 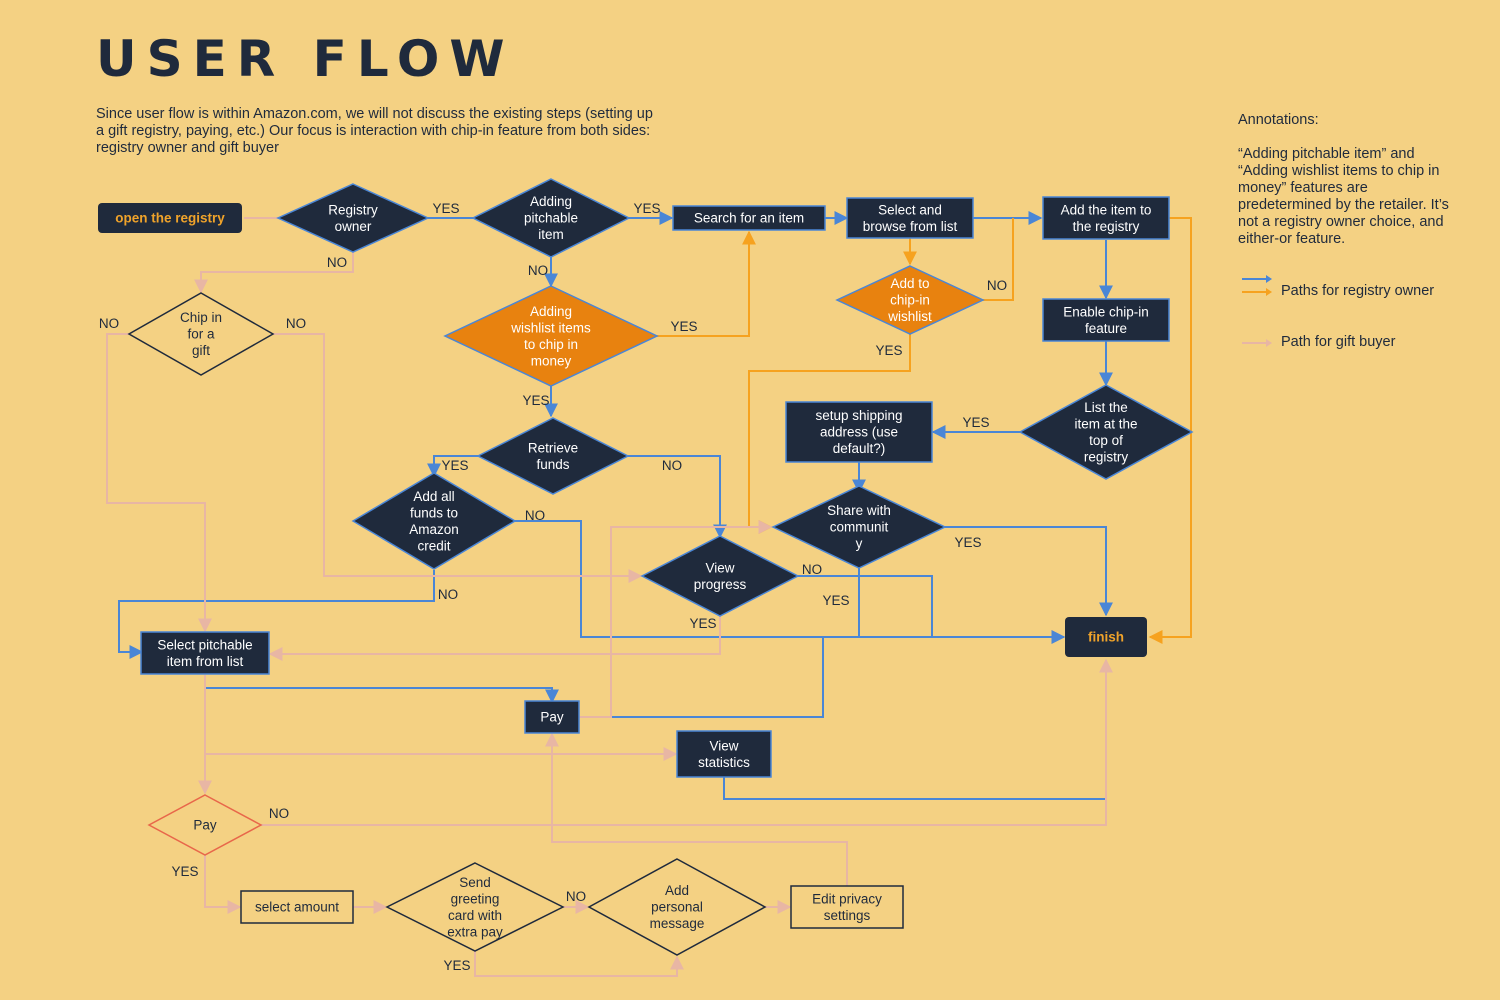 What do you see at coordinates (847, 915) in the screenshot?
I see `node-edit-privacy-label: settings` at bounding box center [847, 915].